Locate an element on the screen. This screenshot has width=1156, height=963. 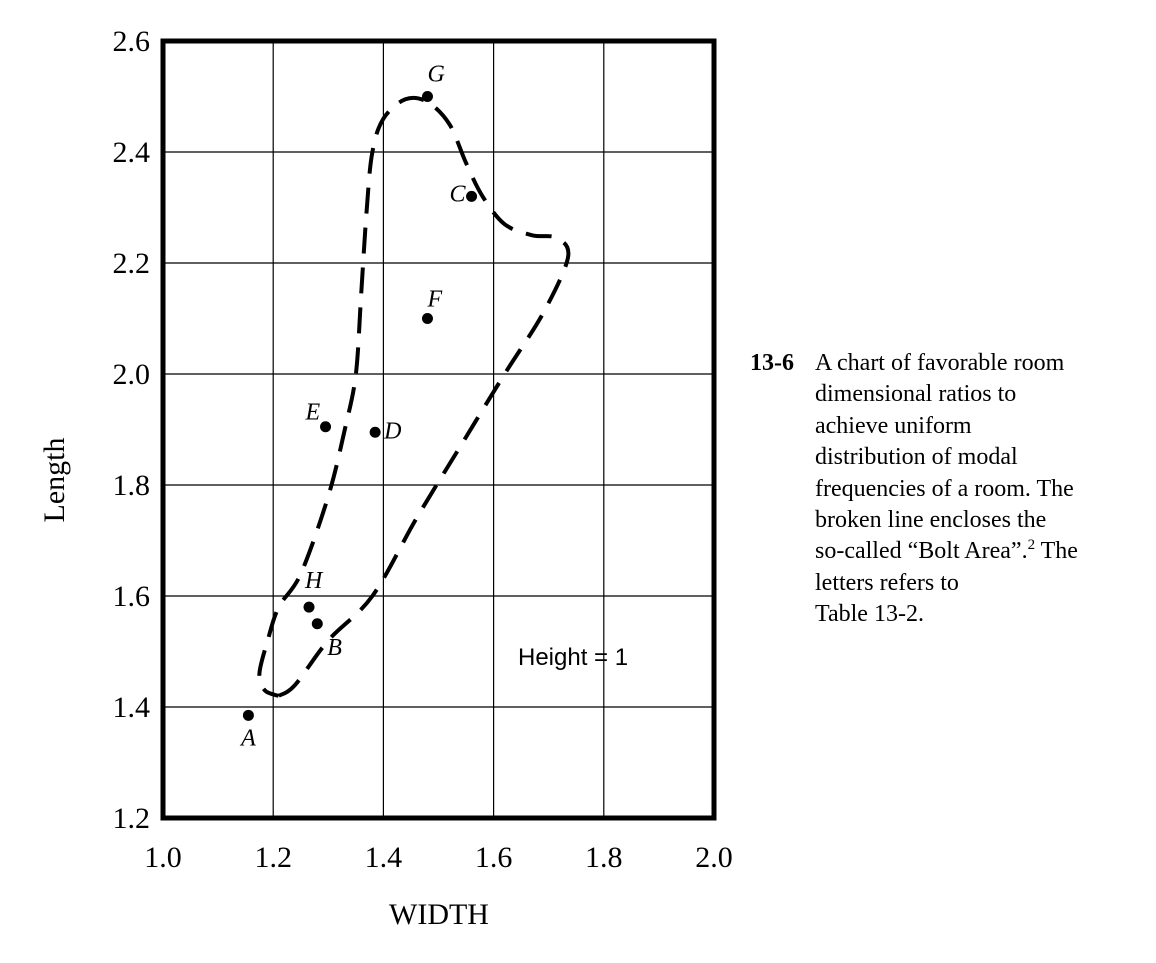
y-axis-title: Length is located at coordinates (54, 480).